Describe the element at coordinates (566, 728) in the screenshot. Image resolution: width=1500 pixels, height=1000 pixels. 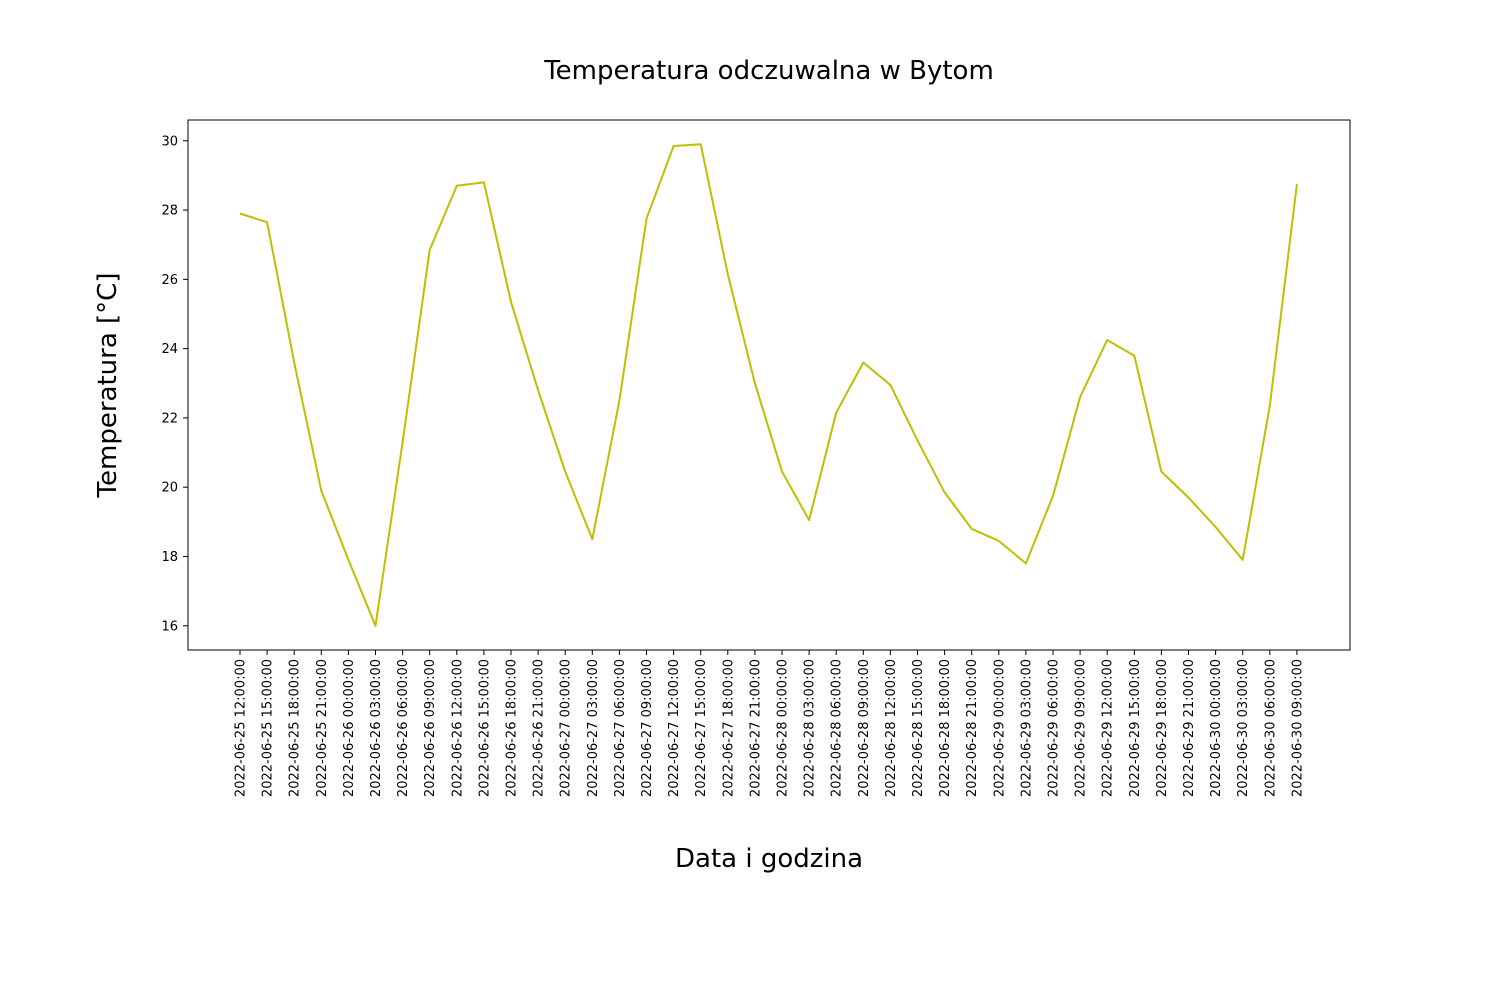
I see `x-tick-label: 2022-06-27 00:00:00` at that location.